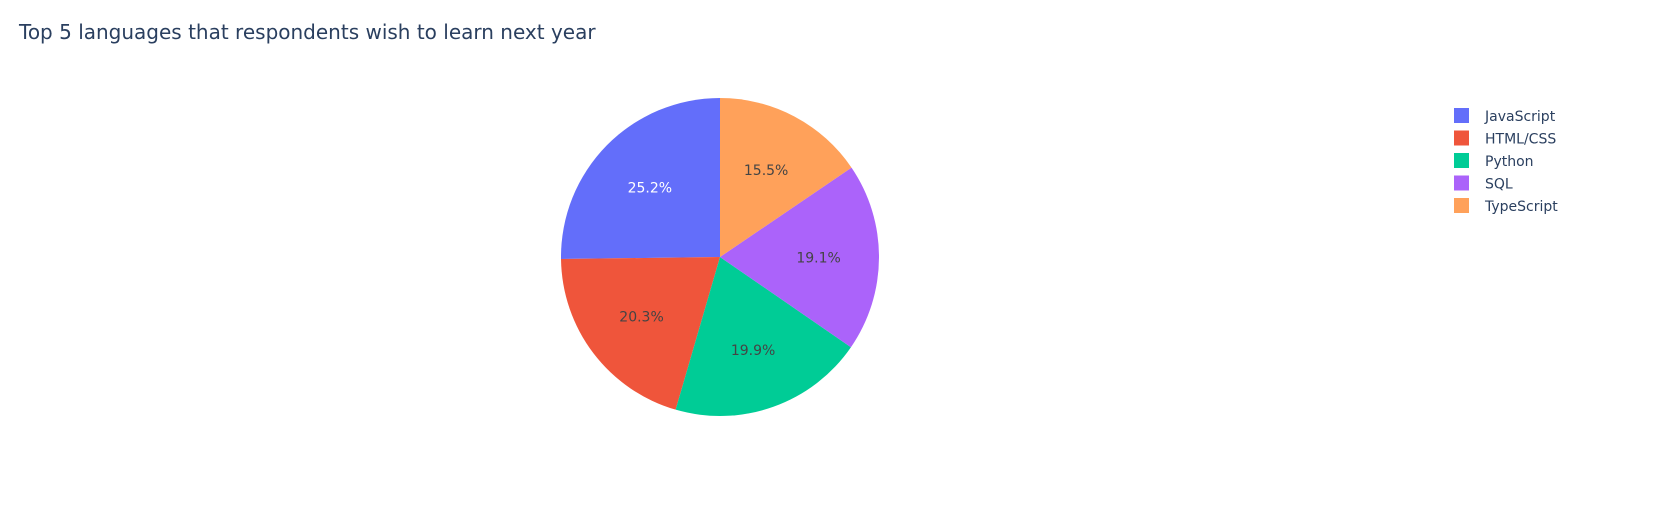  Describe the element at coordinates (1520, 140) in the screenshot. I see `legend-label: HTML/CSS` at that location.